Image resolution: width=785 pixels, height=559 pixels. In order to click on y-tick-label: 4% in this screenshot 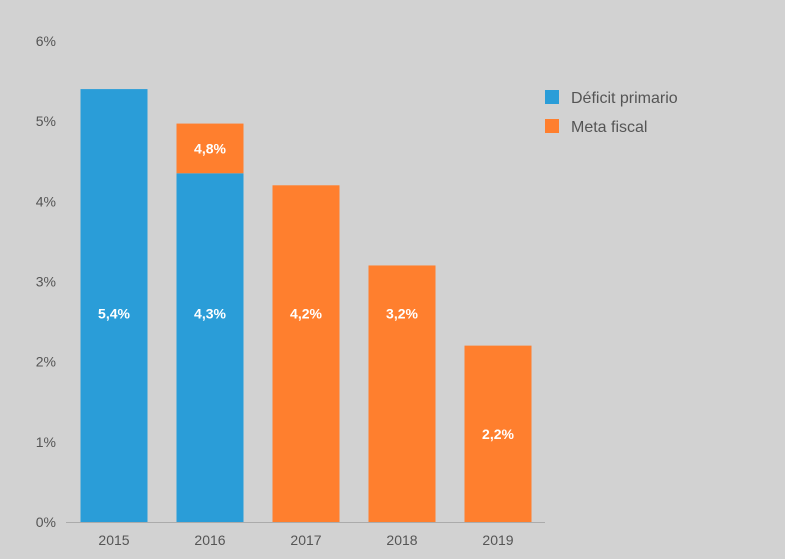, I will do `click(46, 201)`.